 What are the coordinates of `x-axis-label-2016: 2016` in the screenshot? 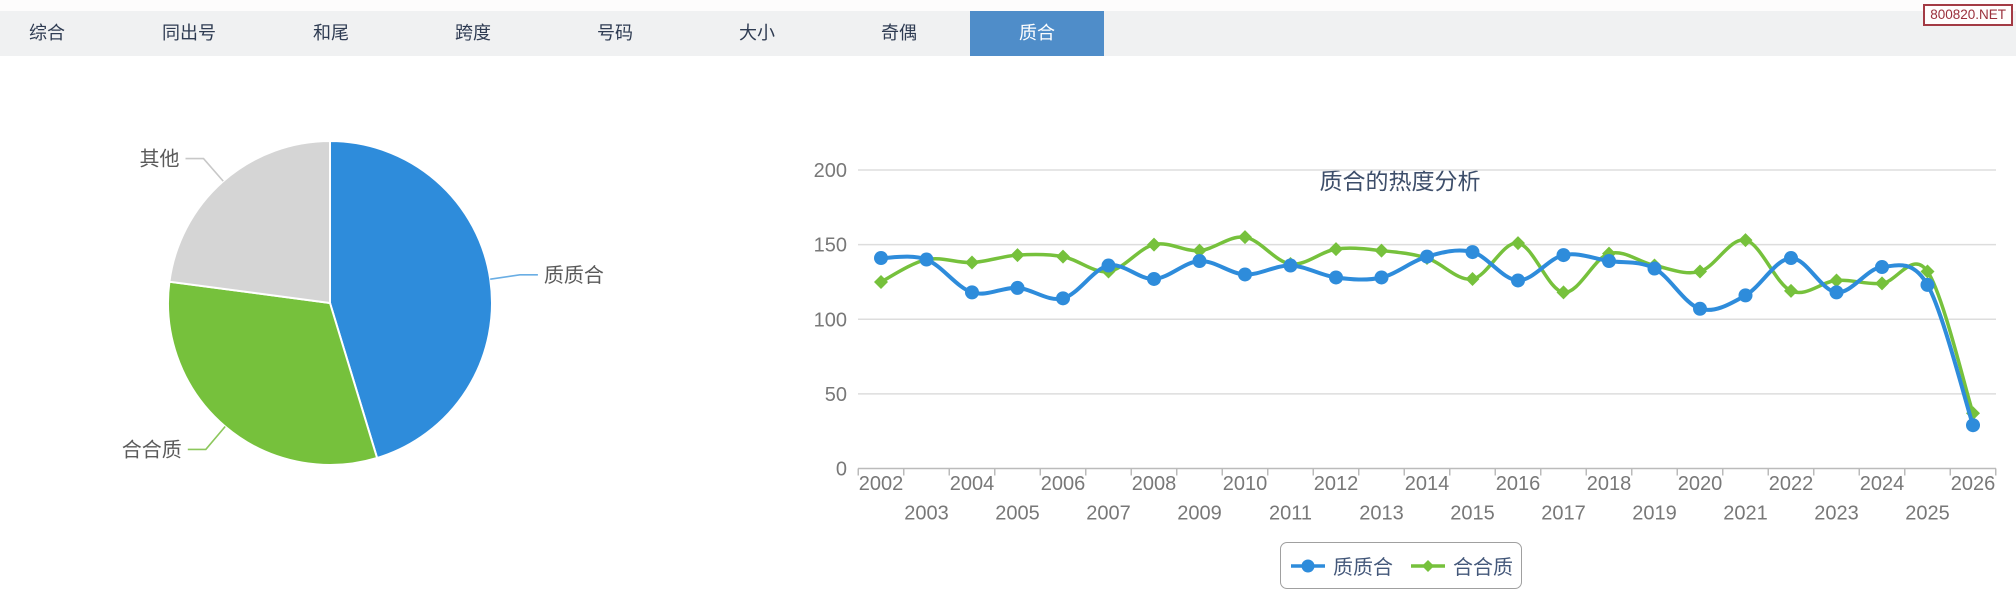 It's located at (1518, 484).